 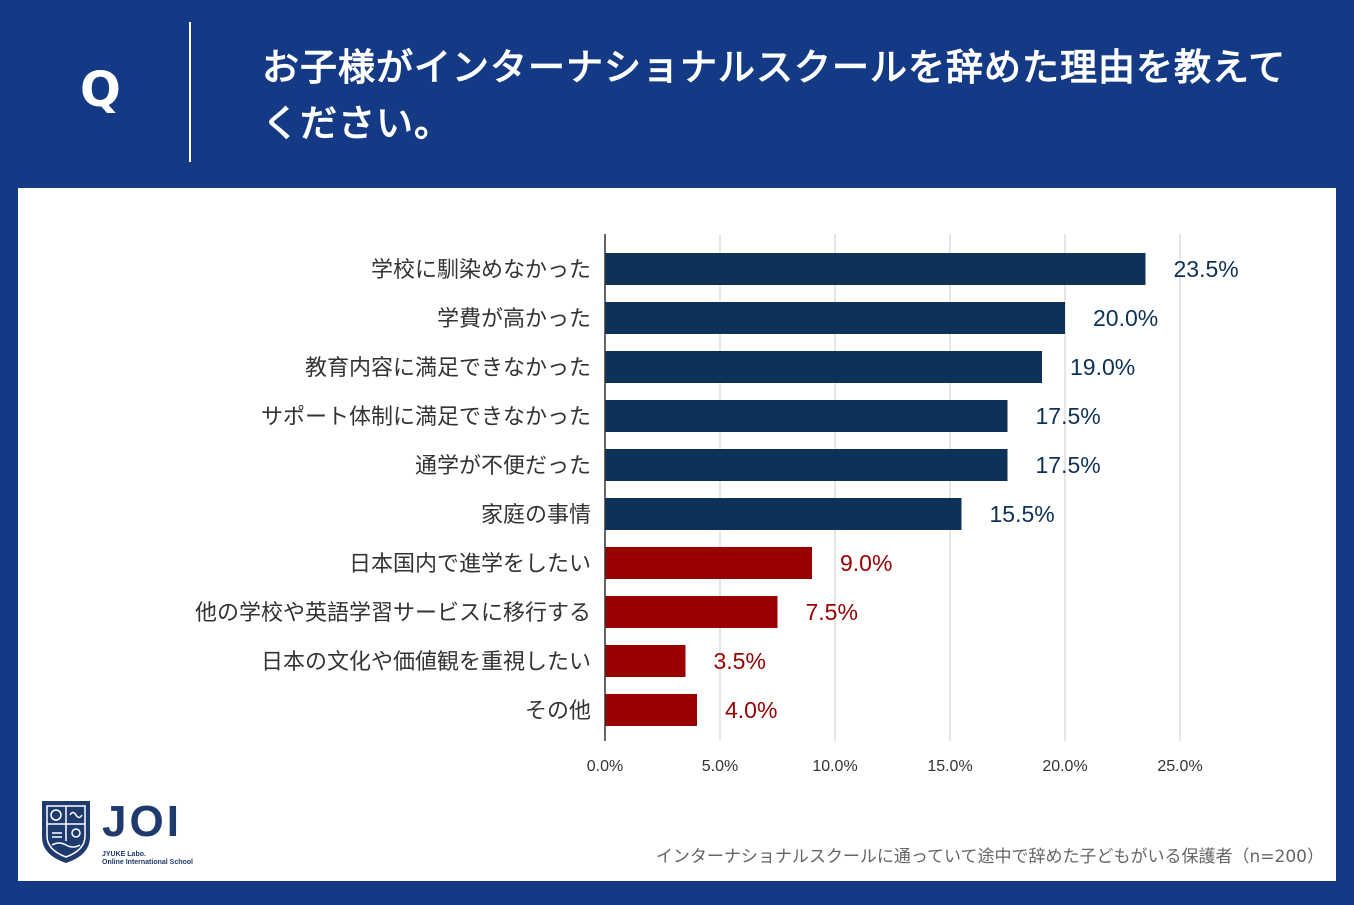 What do you see at coordinates (751, 710) in the screenshot?
I see `value-label: 4.0%` at bounding box center [751, 710].